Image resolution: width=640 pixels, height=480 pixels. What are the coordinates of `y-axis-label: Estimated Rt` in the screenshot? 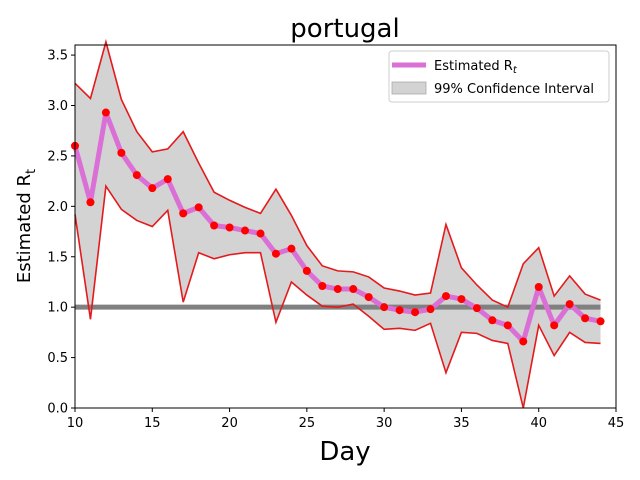 It's located at (26, 226).